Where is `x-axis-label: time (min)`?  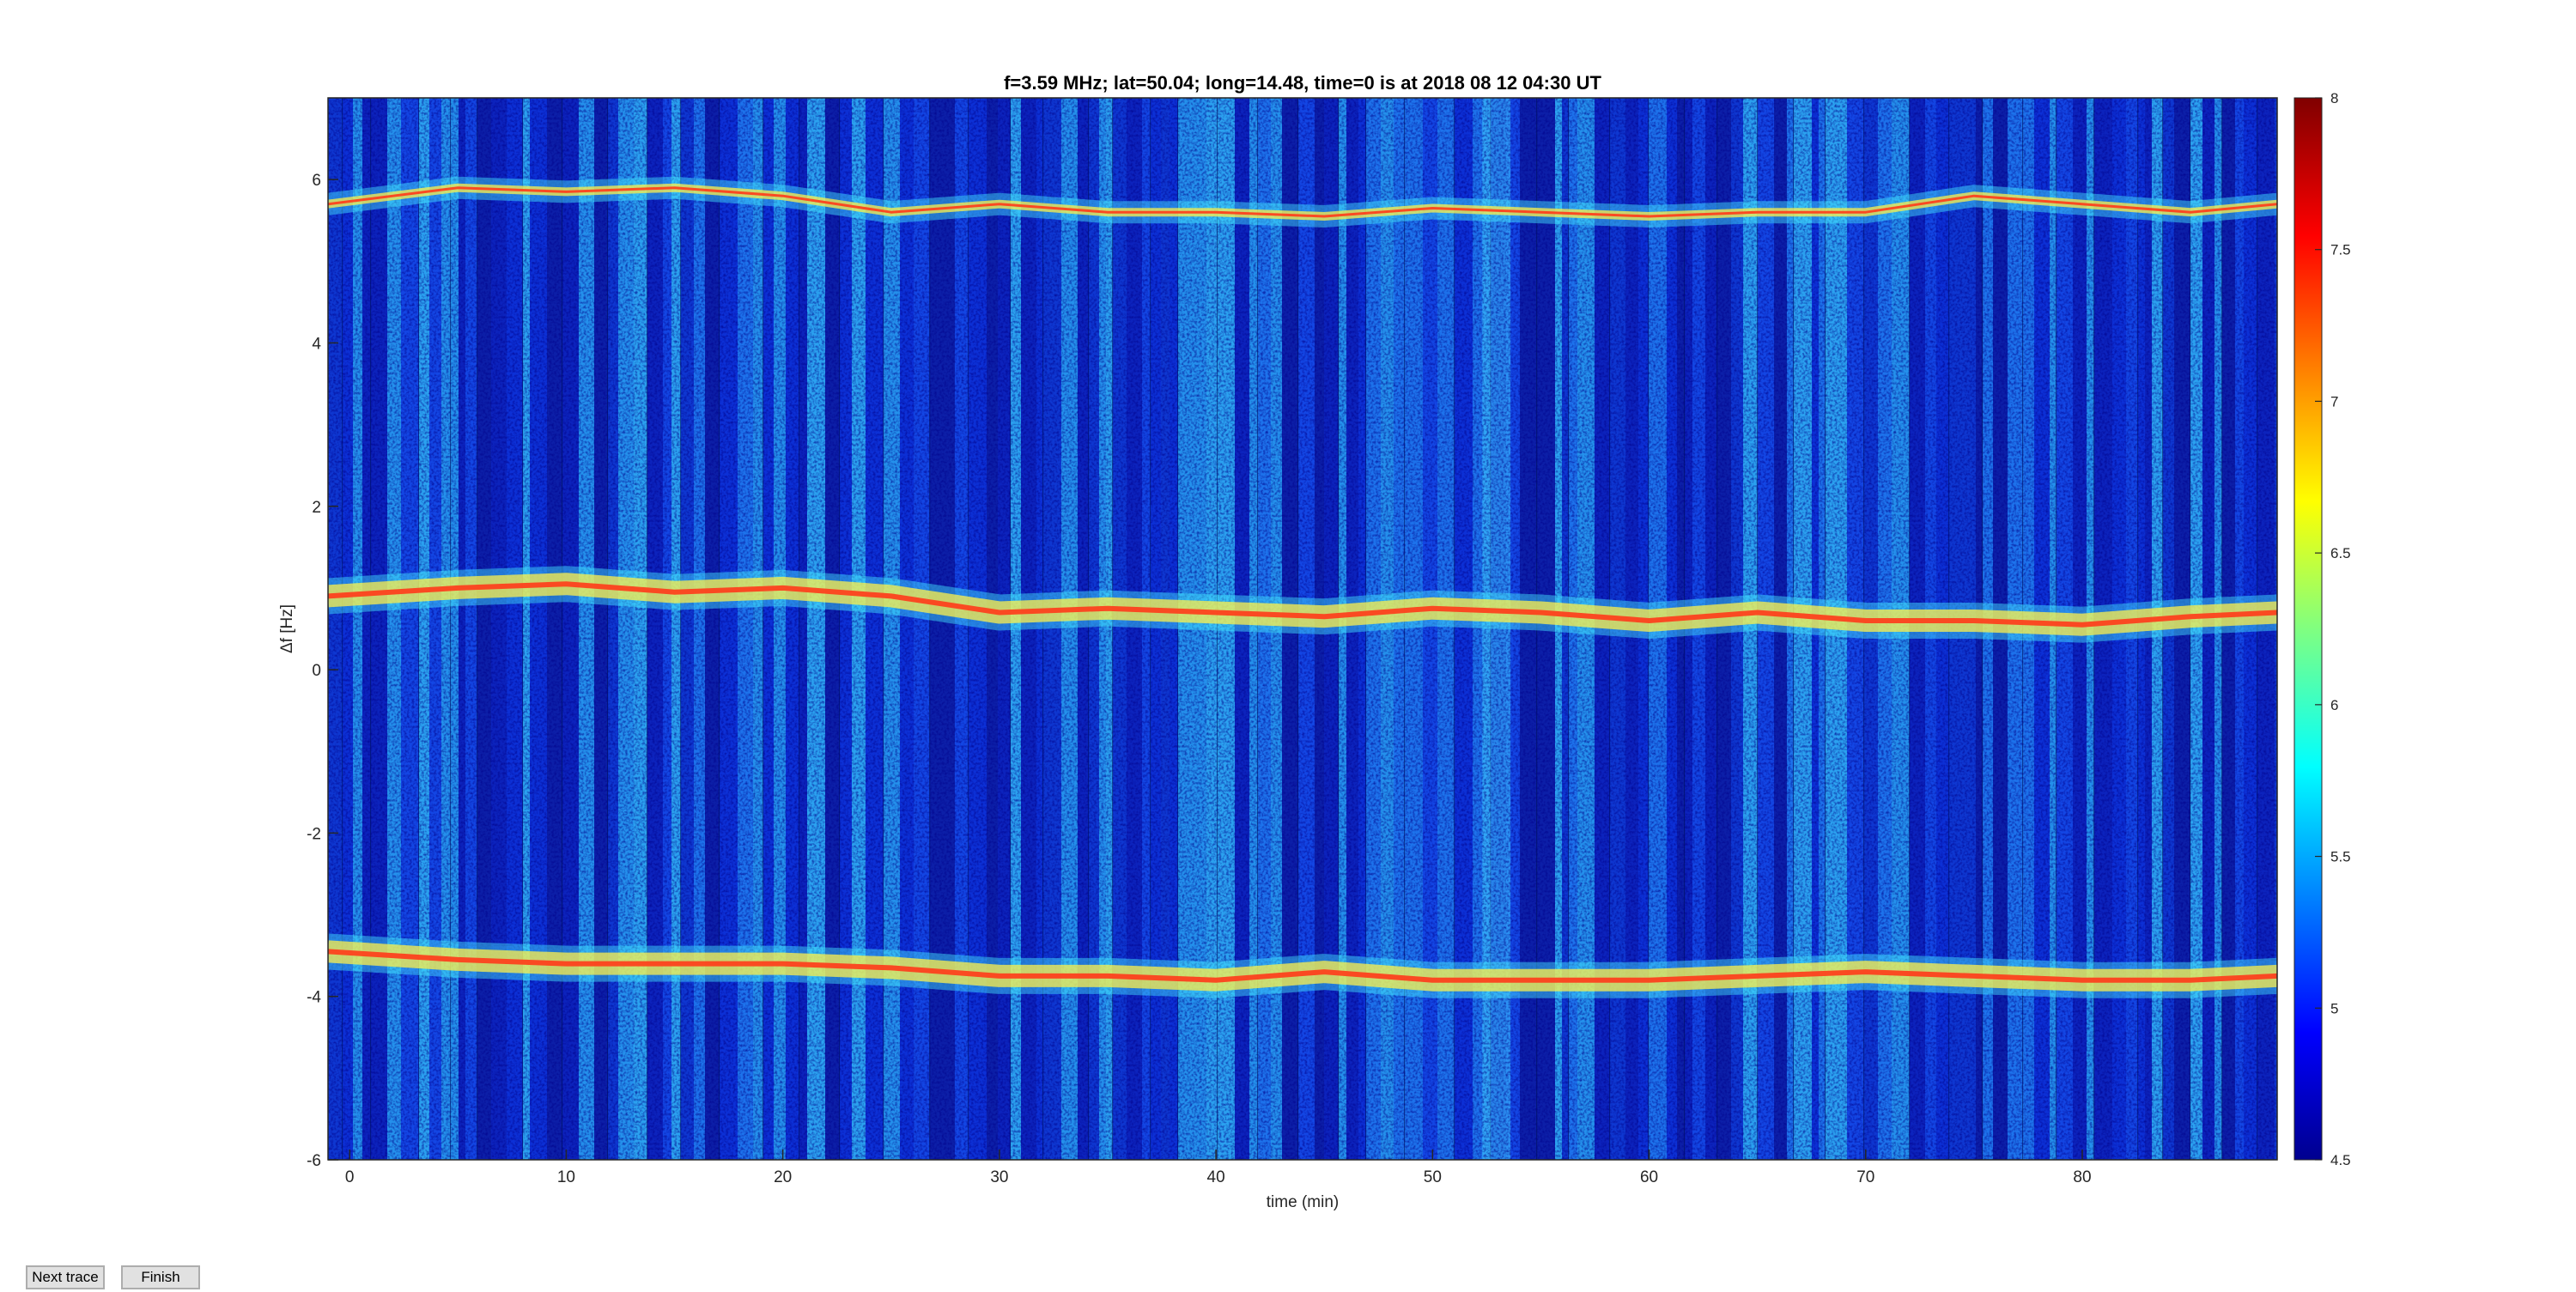
x-axis-label: time (min) is located at coordinates (1303, 1202).